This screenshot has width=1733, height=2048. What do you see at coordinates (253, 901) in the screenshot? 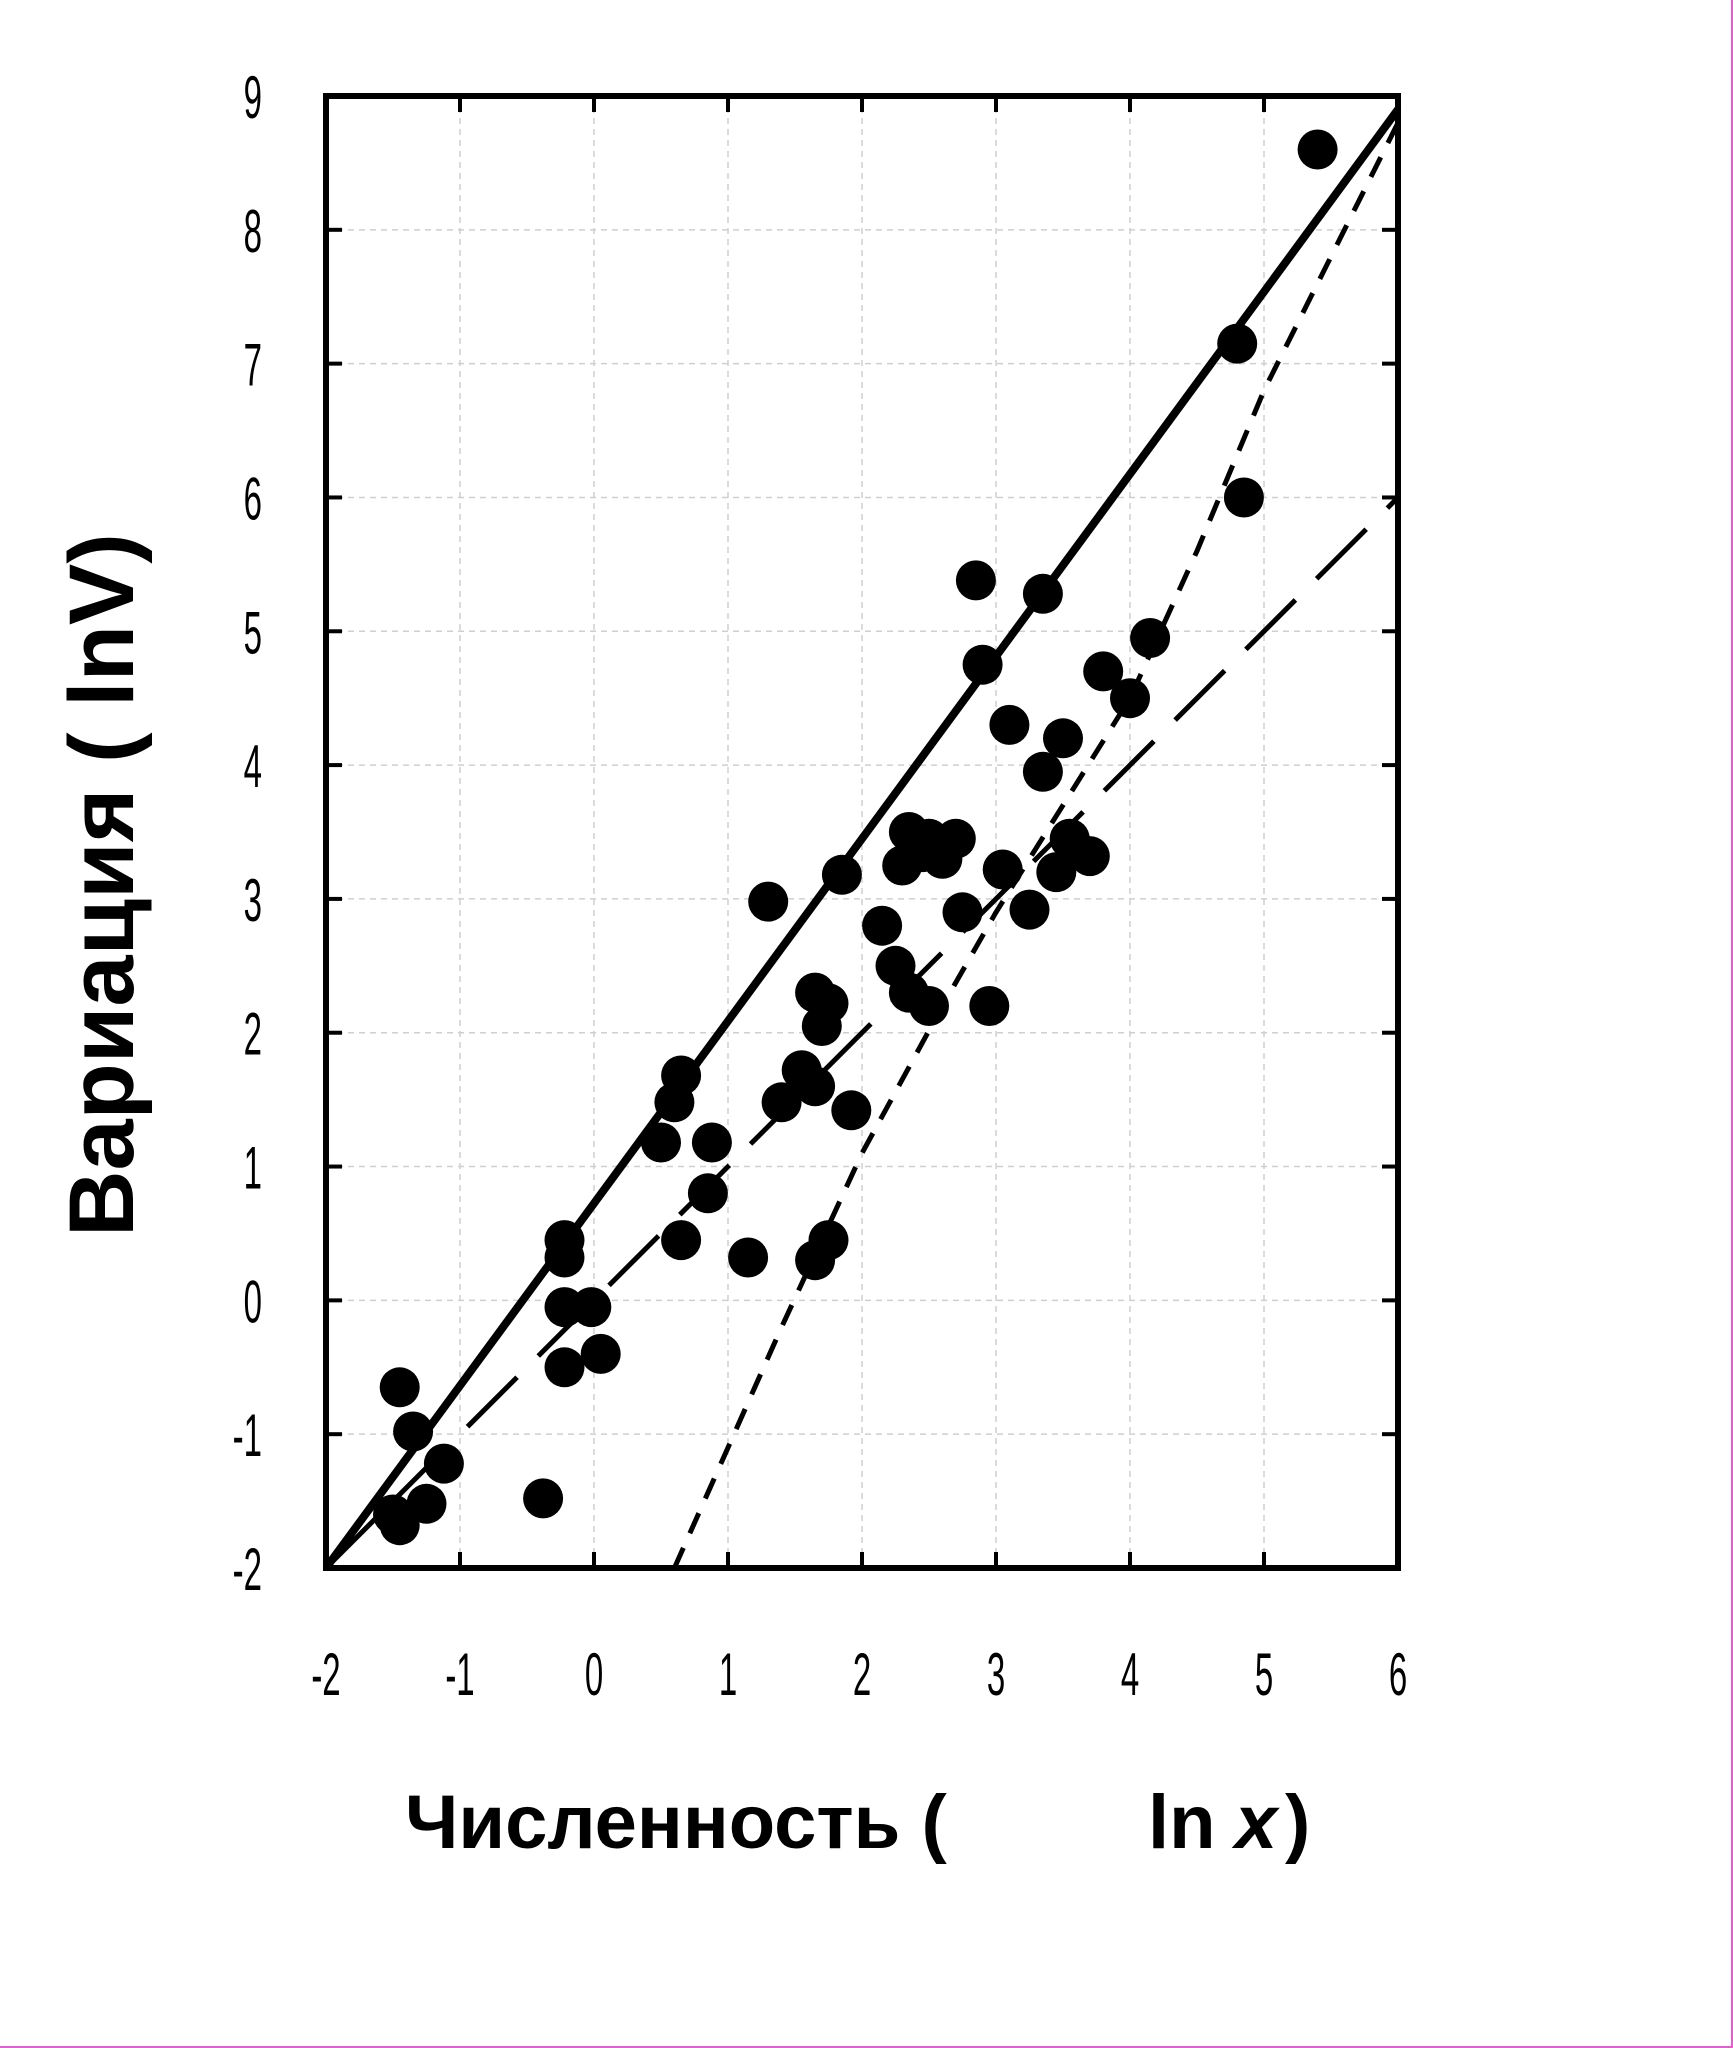
I see `y-tick-label: 3` at bounding box center [253, 901].